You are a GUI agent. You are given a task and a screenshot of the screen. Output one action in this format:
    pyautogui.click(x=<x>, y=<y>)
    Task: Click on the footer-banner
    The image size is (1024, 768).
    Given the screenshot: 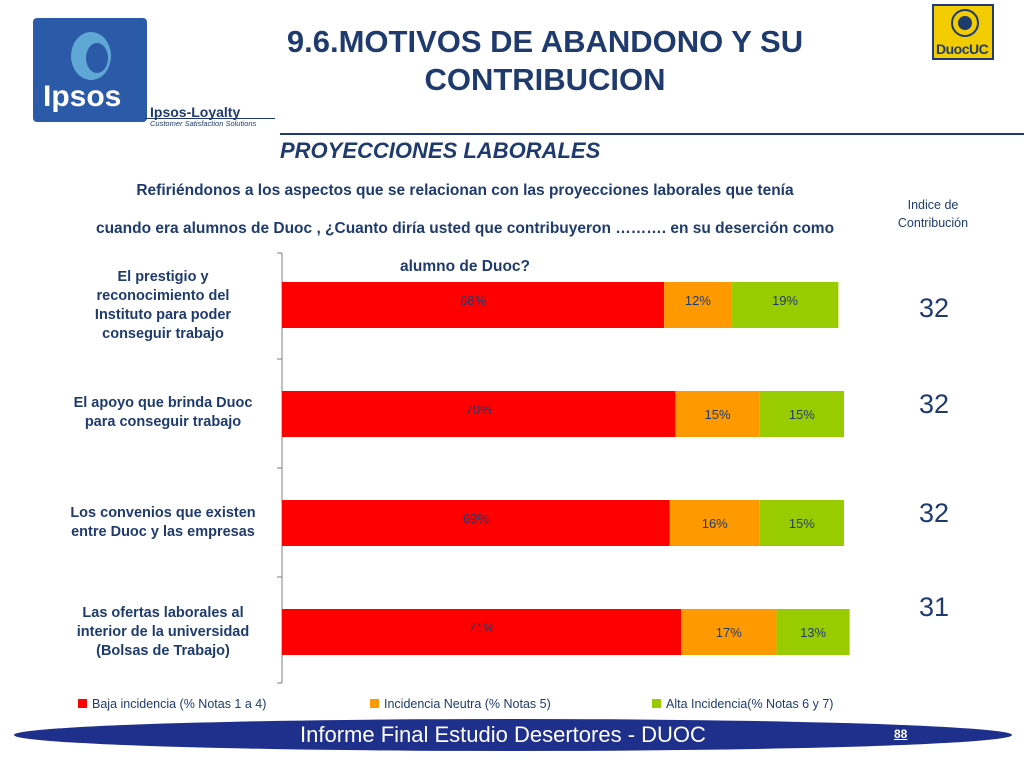 What is the action you would take?
    pyautogui.click(x=513, y=735)
    